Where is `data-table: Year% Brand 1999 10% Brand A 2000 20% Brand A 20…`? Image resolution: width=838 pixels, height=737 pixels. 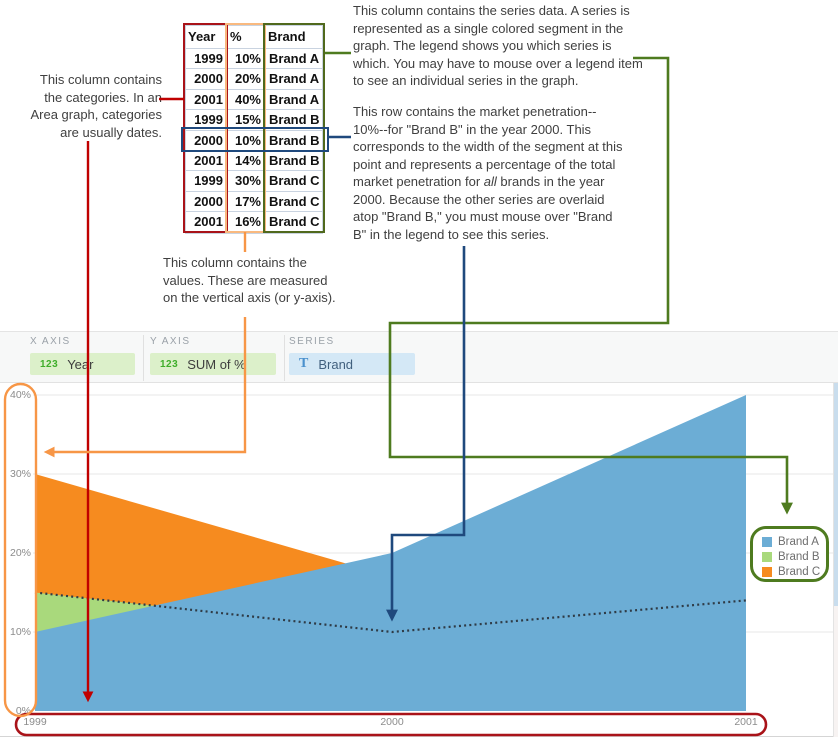
data-table: Year% Brand 1999 10% Brand A 2000 20% Brand A 20… is located at coordinates (255, 128).